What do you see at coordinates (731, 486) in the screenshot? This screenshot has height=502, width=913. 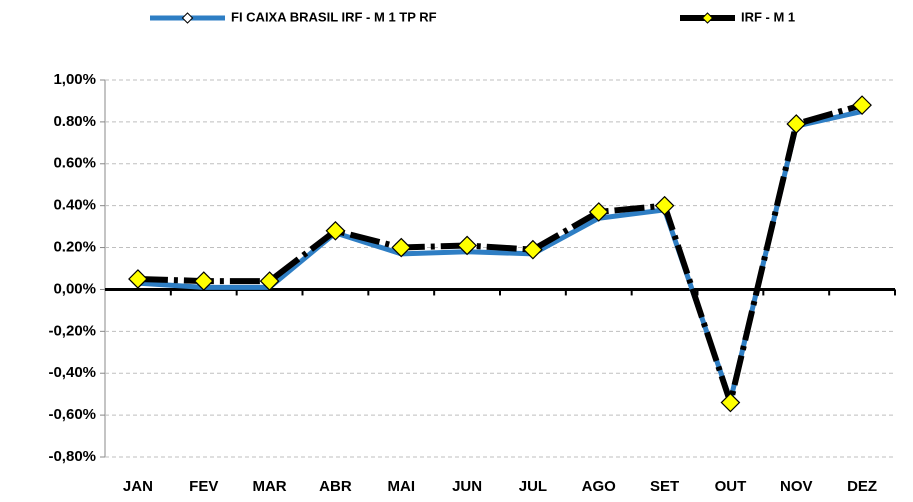 I see `x-tick-label: OUT` at bounding box center [731, 486].